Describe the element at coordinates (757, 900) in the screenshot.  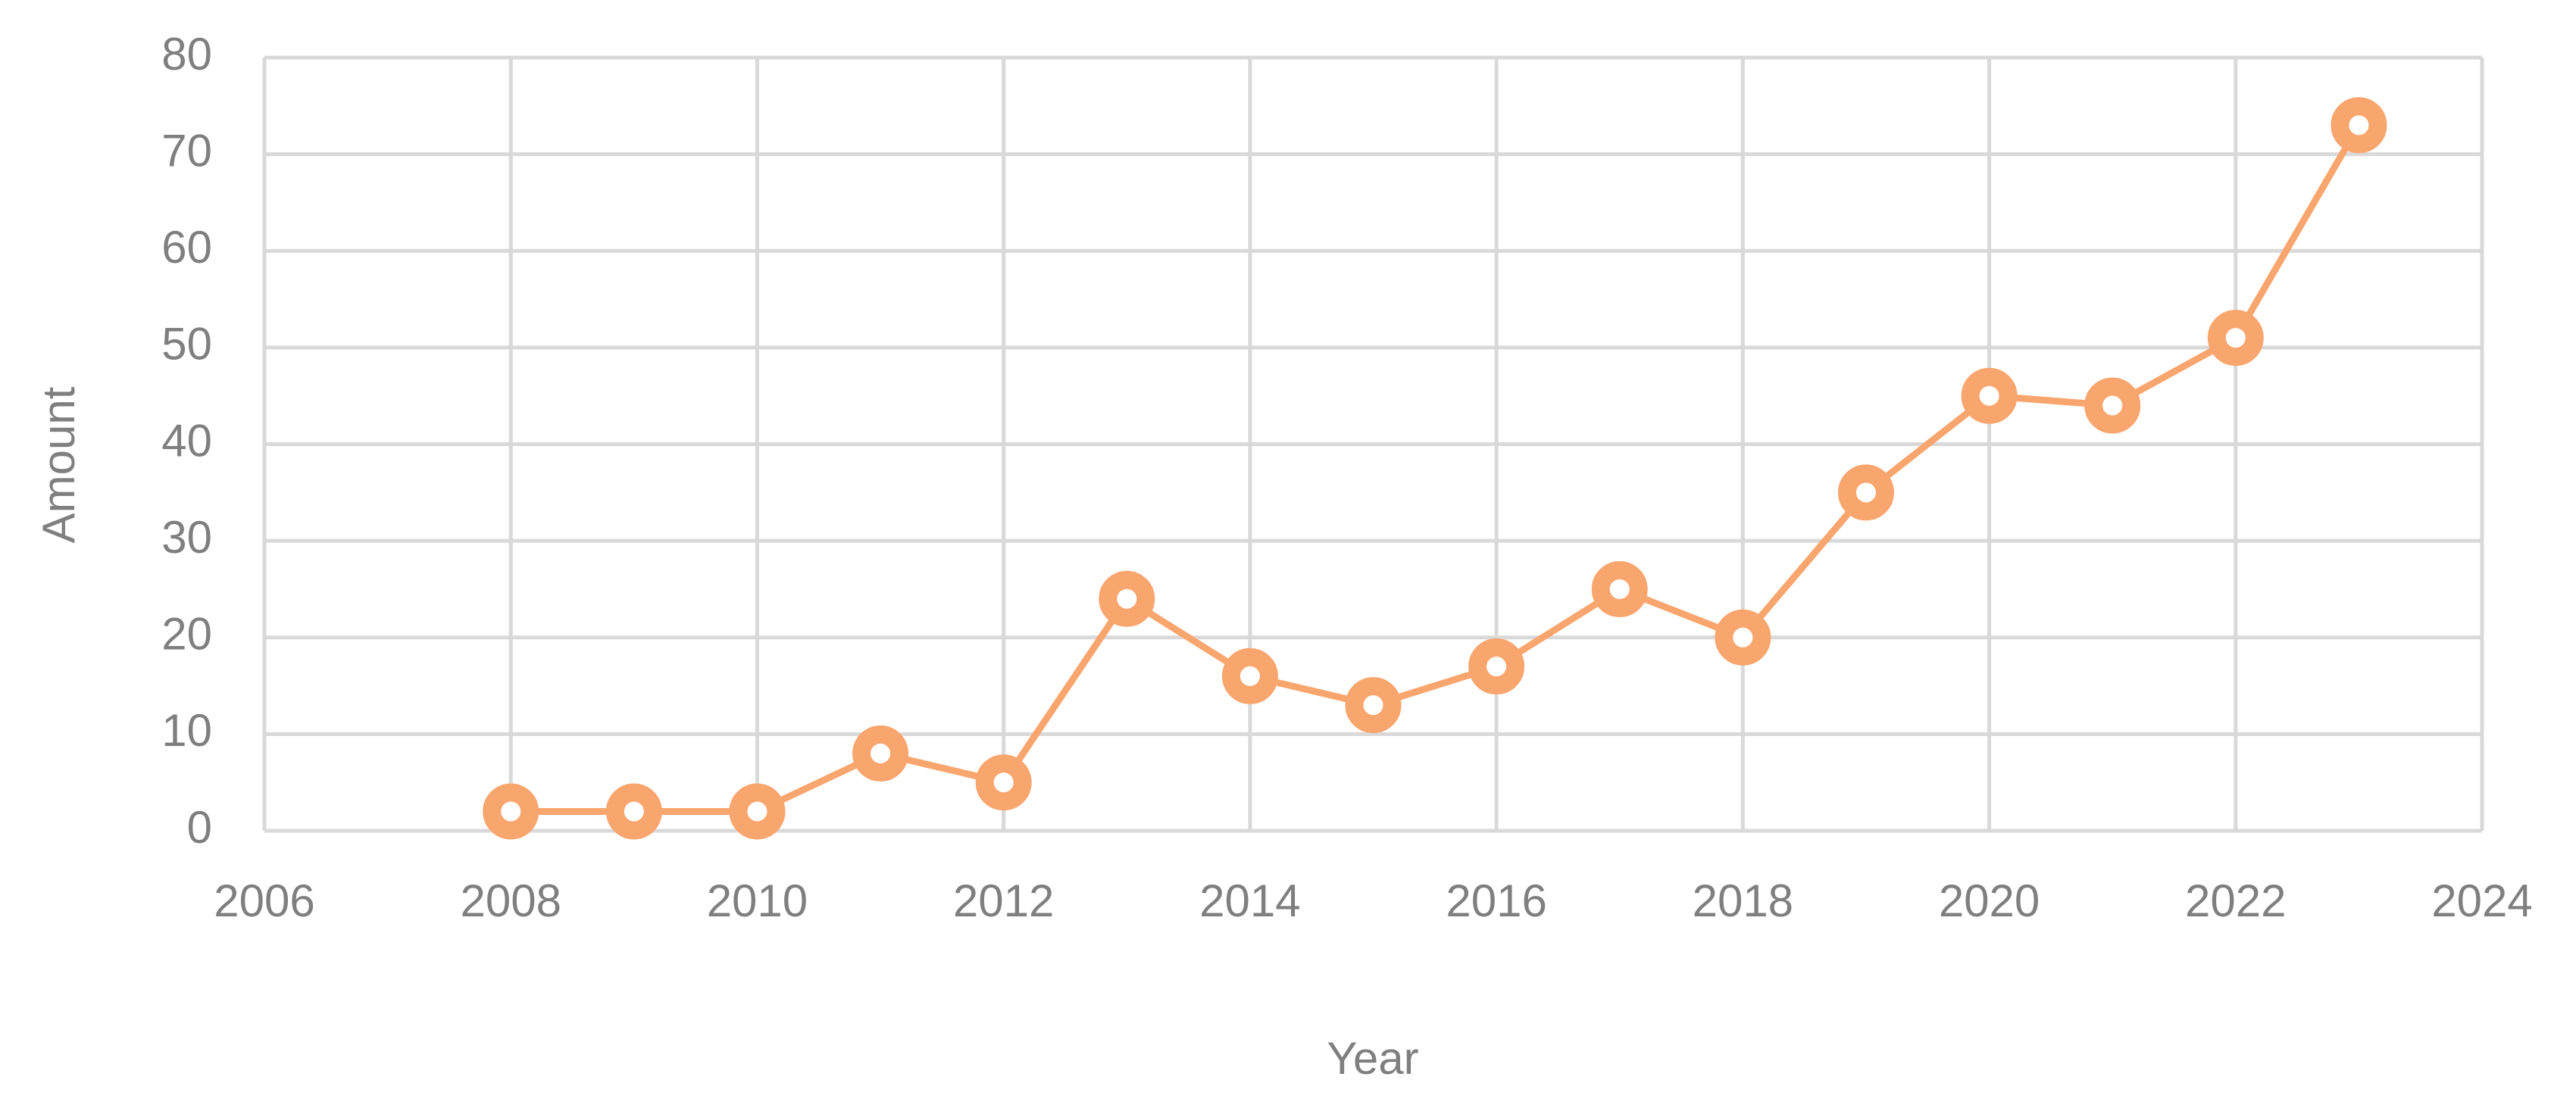
I see `x-tick-label: 2010` at that location.